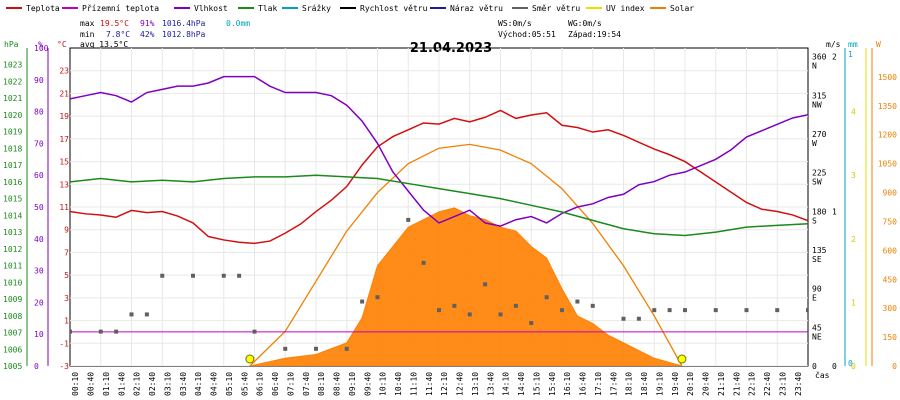 The width and height of the screenshot is (900, 400). I want to click on wind-dir-tick-label: 225, so click(819, 173).